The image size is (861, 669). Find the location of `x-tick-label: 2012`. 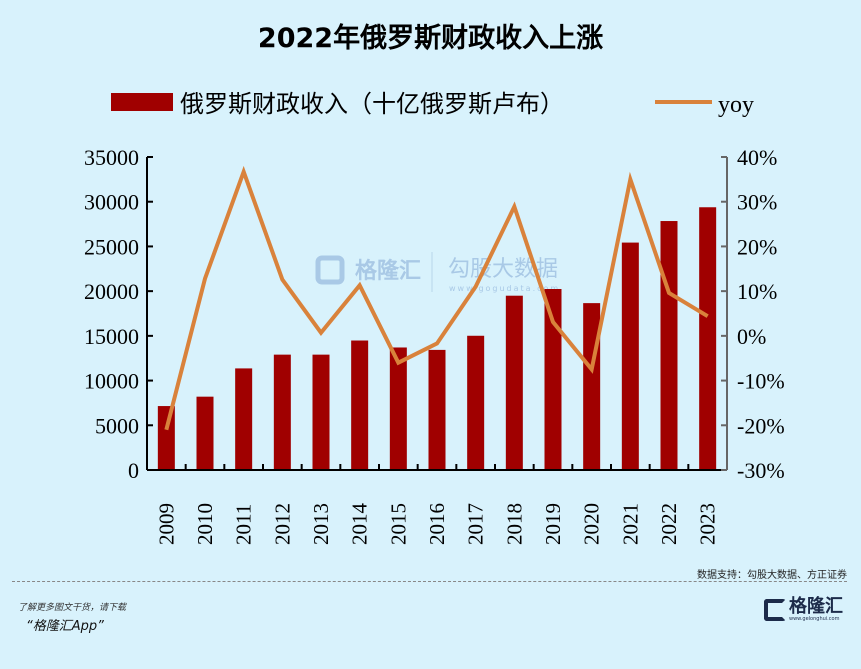

x-tick-label: 2012 is located at coordinates (282, 524).